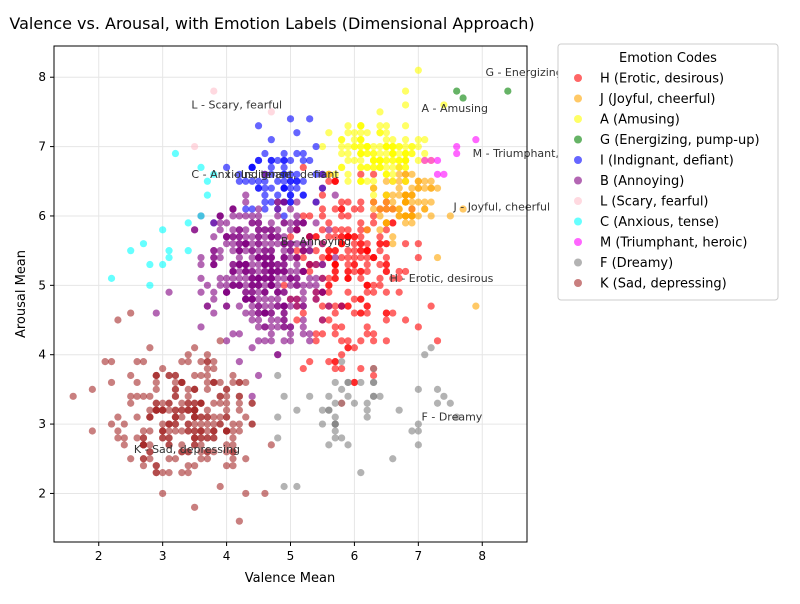 The height and width of the screenshot is (604, 800). What do you see at coordinates (419, 556) in the screenshot?
I see `x-tick-label: 7` at bounding box center [419, 556].